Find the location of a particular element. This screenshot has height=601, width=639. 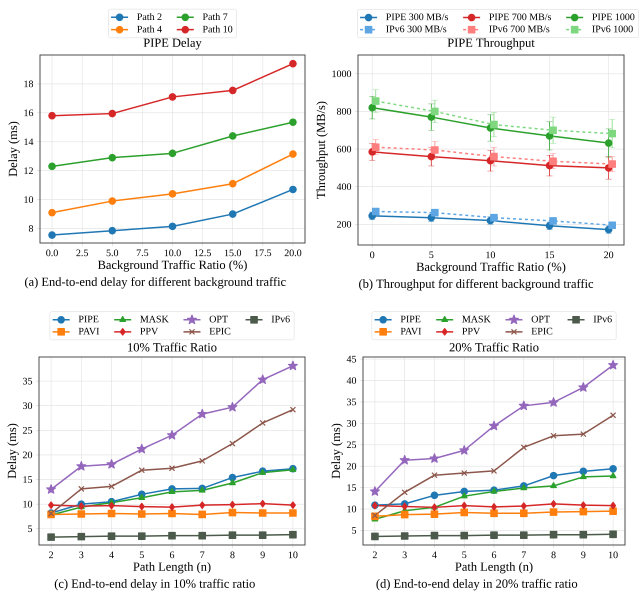

text: (a) End-to-end delay for different background traffic is located at coordinates (155, 283).